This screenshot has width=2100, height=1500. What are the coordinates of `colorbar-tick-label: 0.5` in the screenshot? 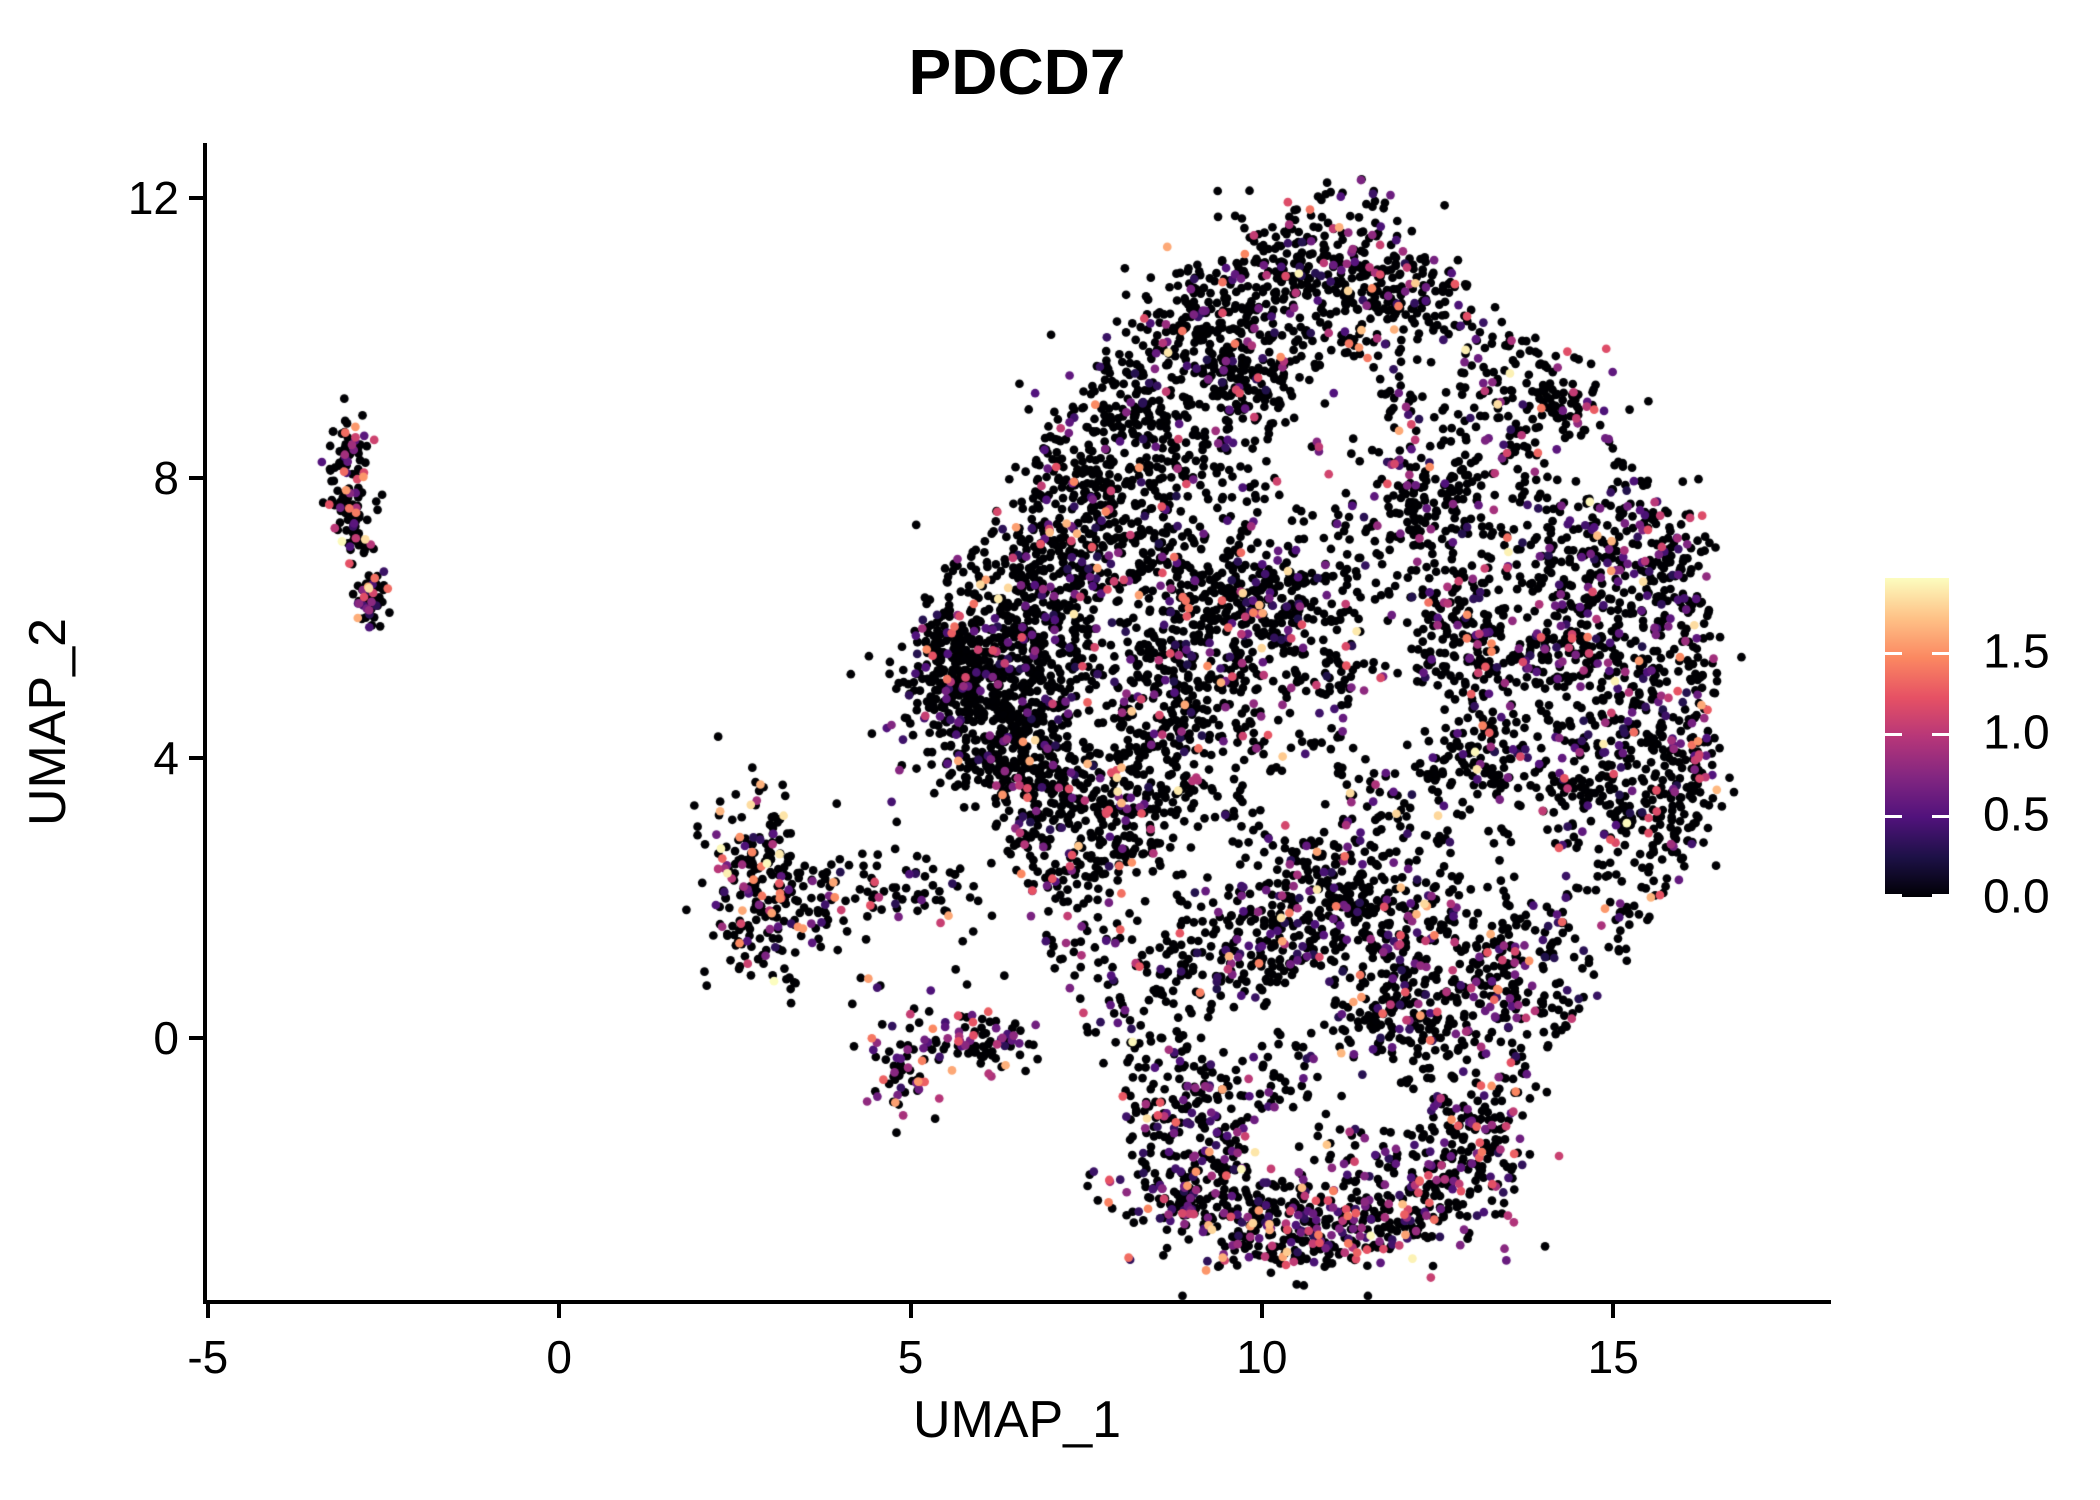 It's located at (2016, 815).